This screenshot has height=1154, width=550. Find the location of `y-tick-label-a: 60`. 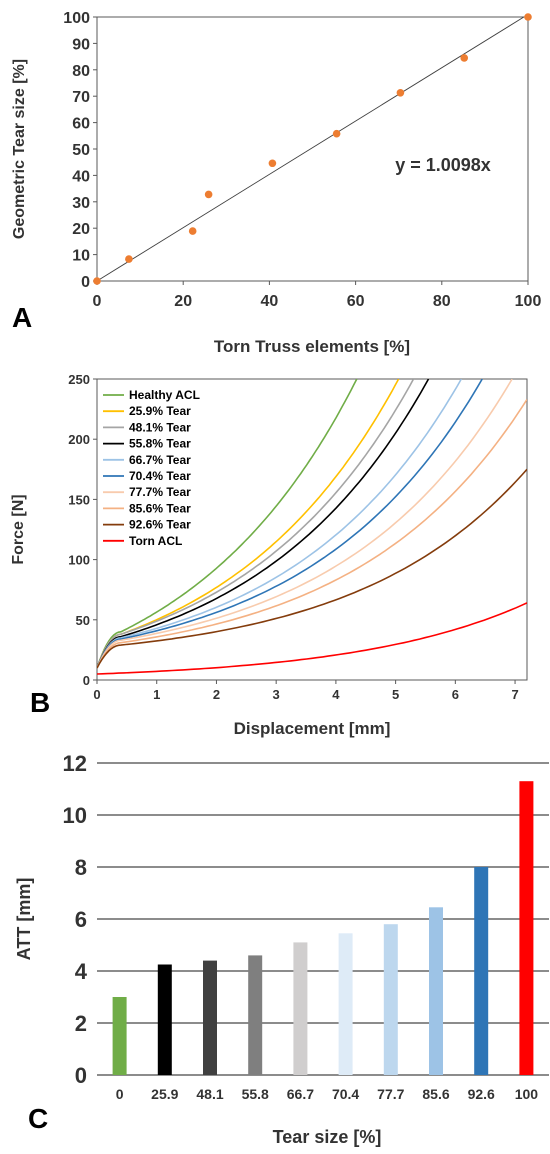

y-tick-label-a: 60 is located at coordinates (81, 124).